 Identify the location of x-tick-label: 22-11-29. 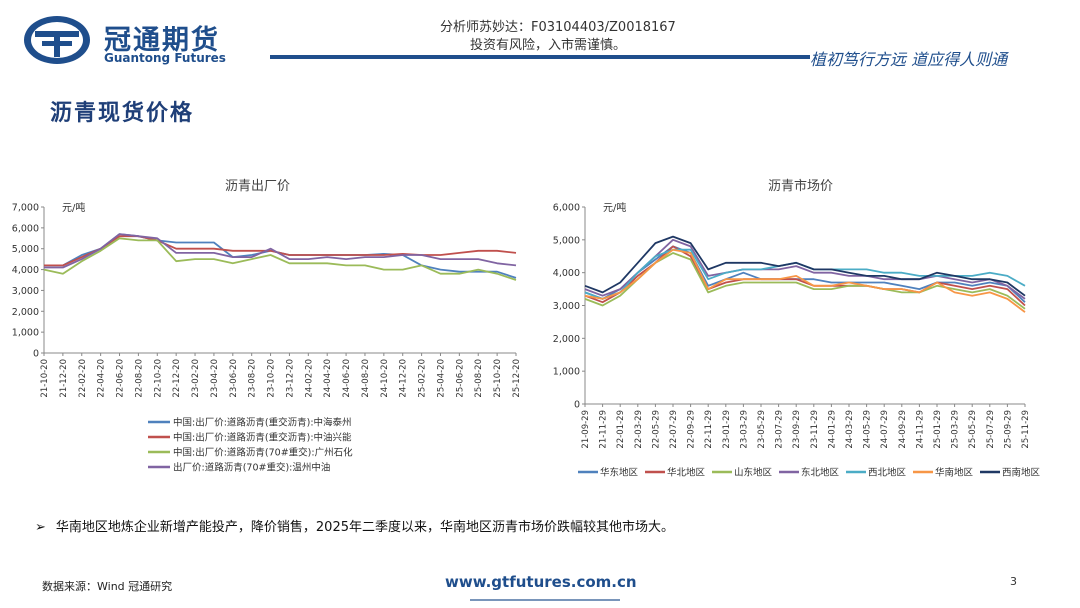
(709, 429).